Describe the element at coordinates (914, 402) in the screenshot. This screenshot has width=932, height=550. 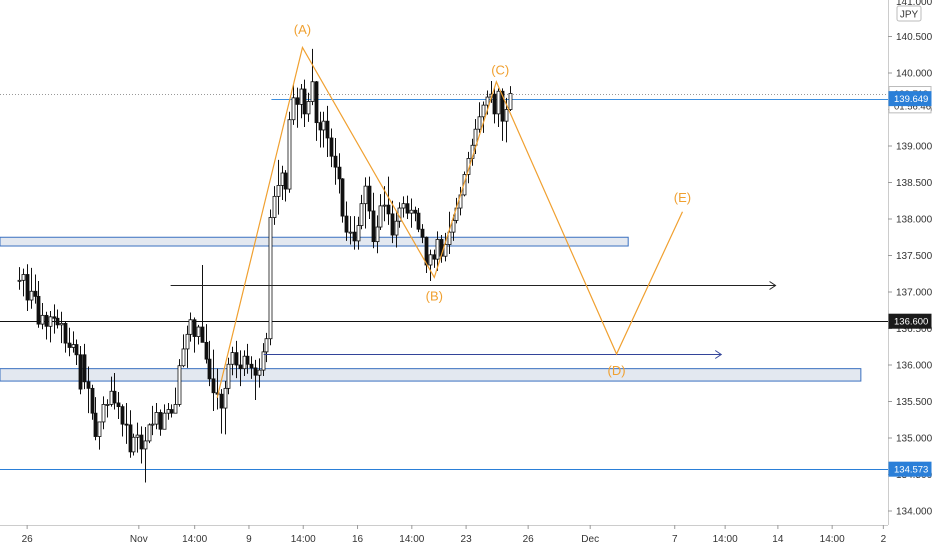
I see `price-tick-label: 135.500` at that location.